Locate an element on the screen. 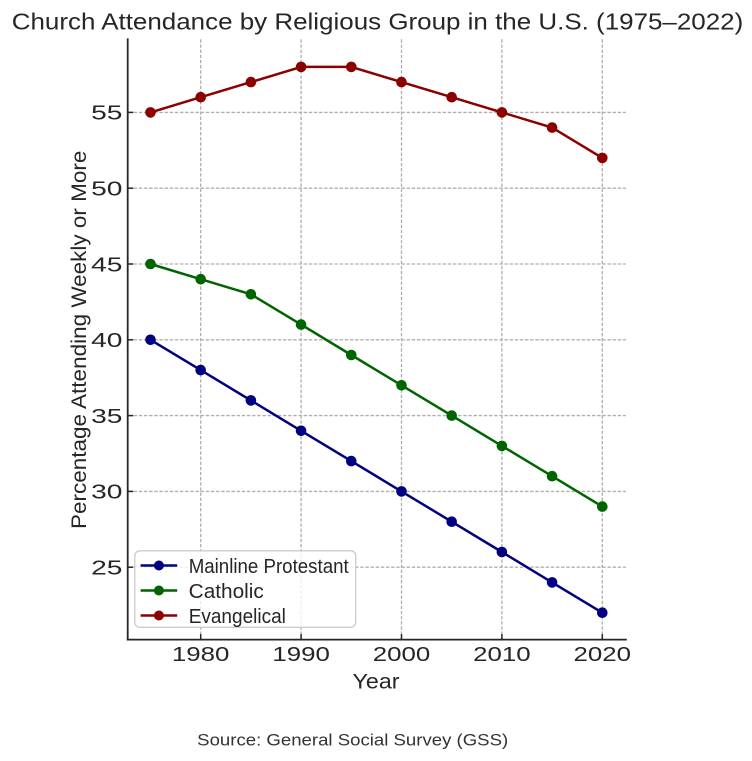  svg-text: 30 is located at coordinates (106, 493).